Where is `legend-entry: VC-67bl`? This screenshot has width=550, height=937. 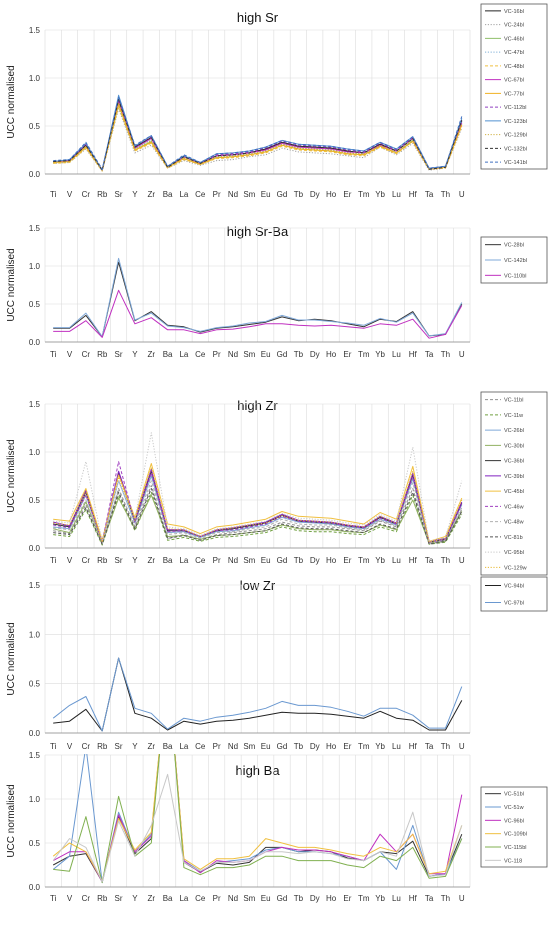 legend-entry: VC-67bl is located at coordinates (514, 81).